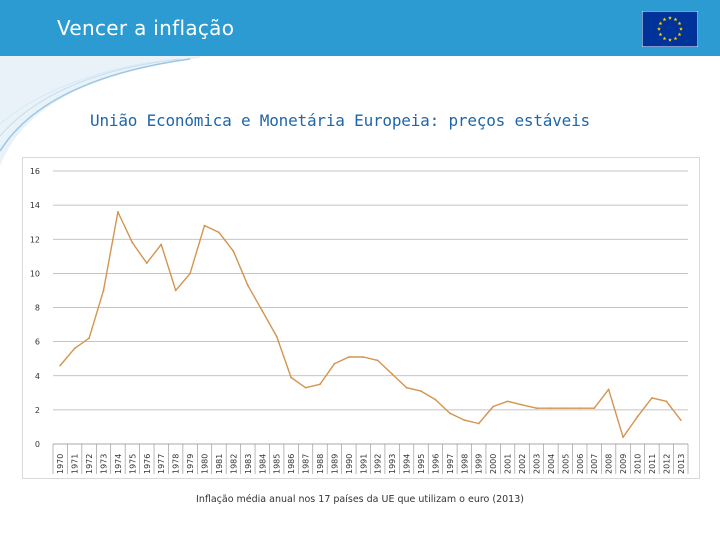  I want to click on y-tick-label: 10, so click(35, 273).